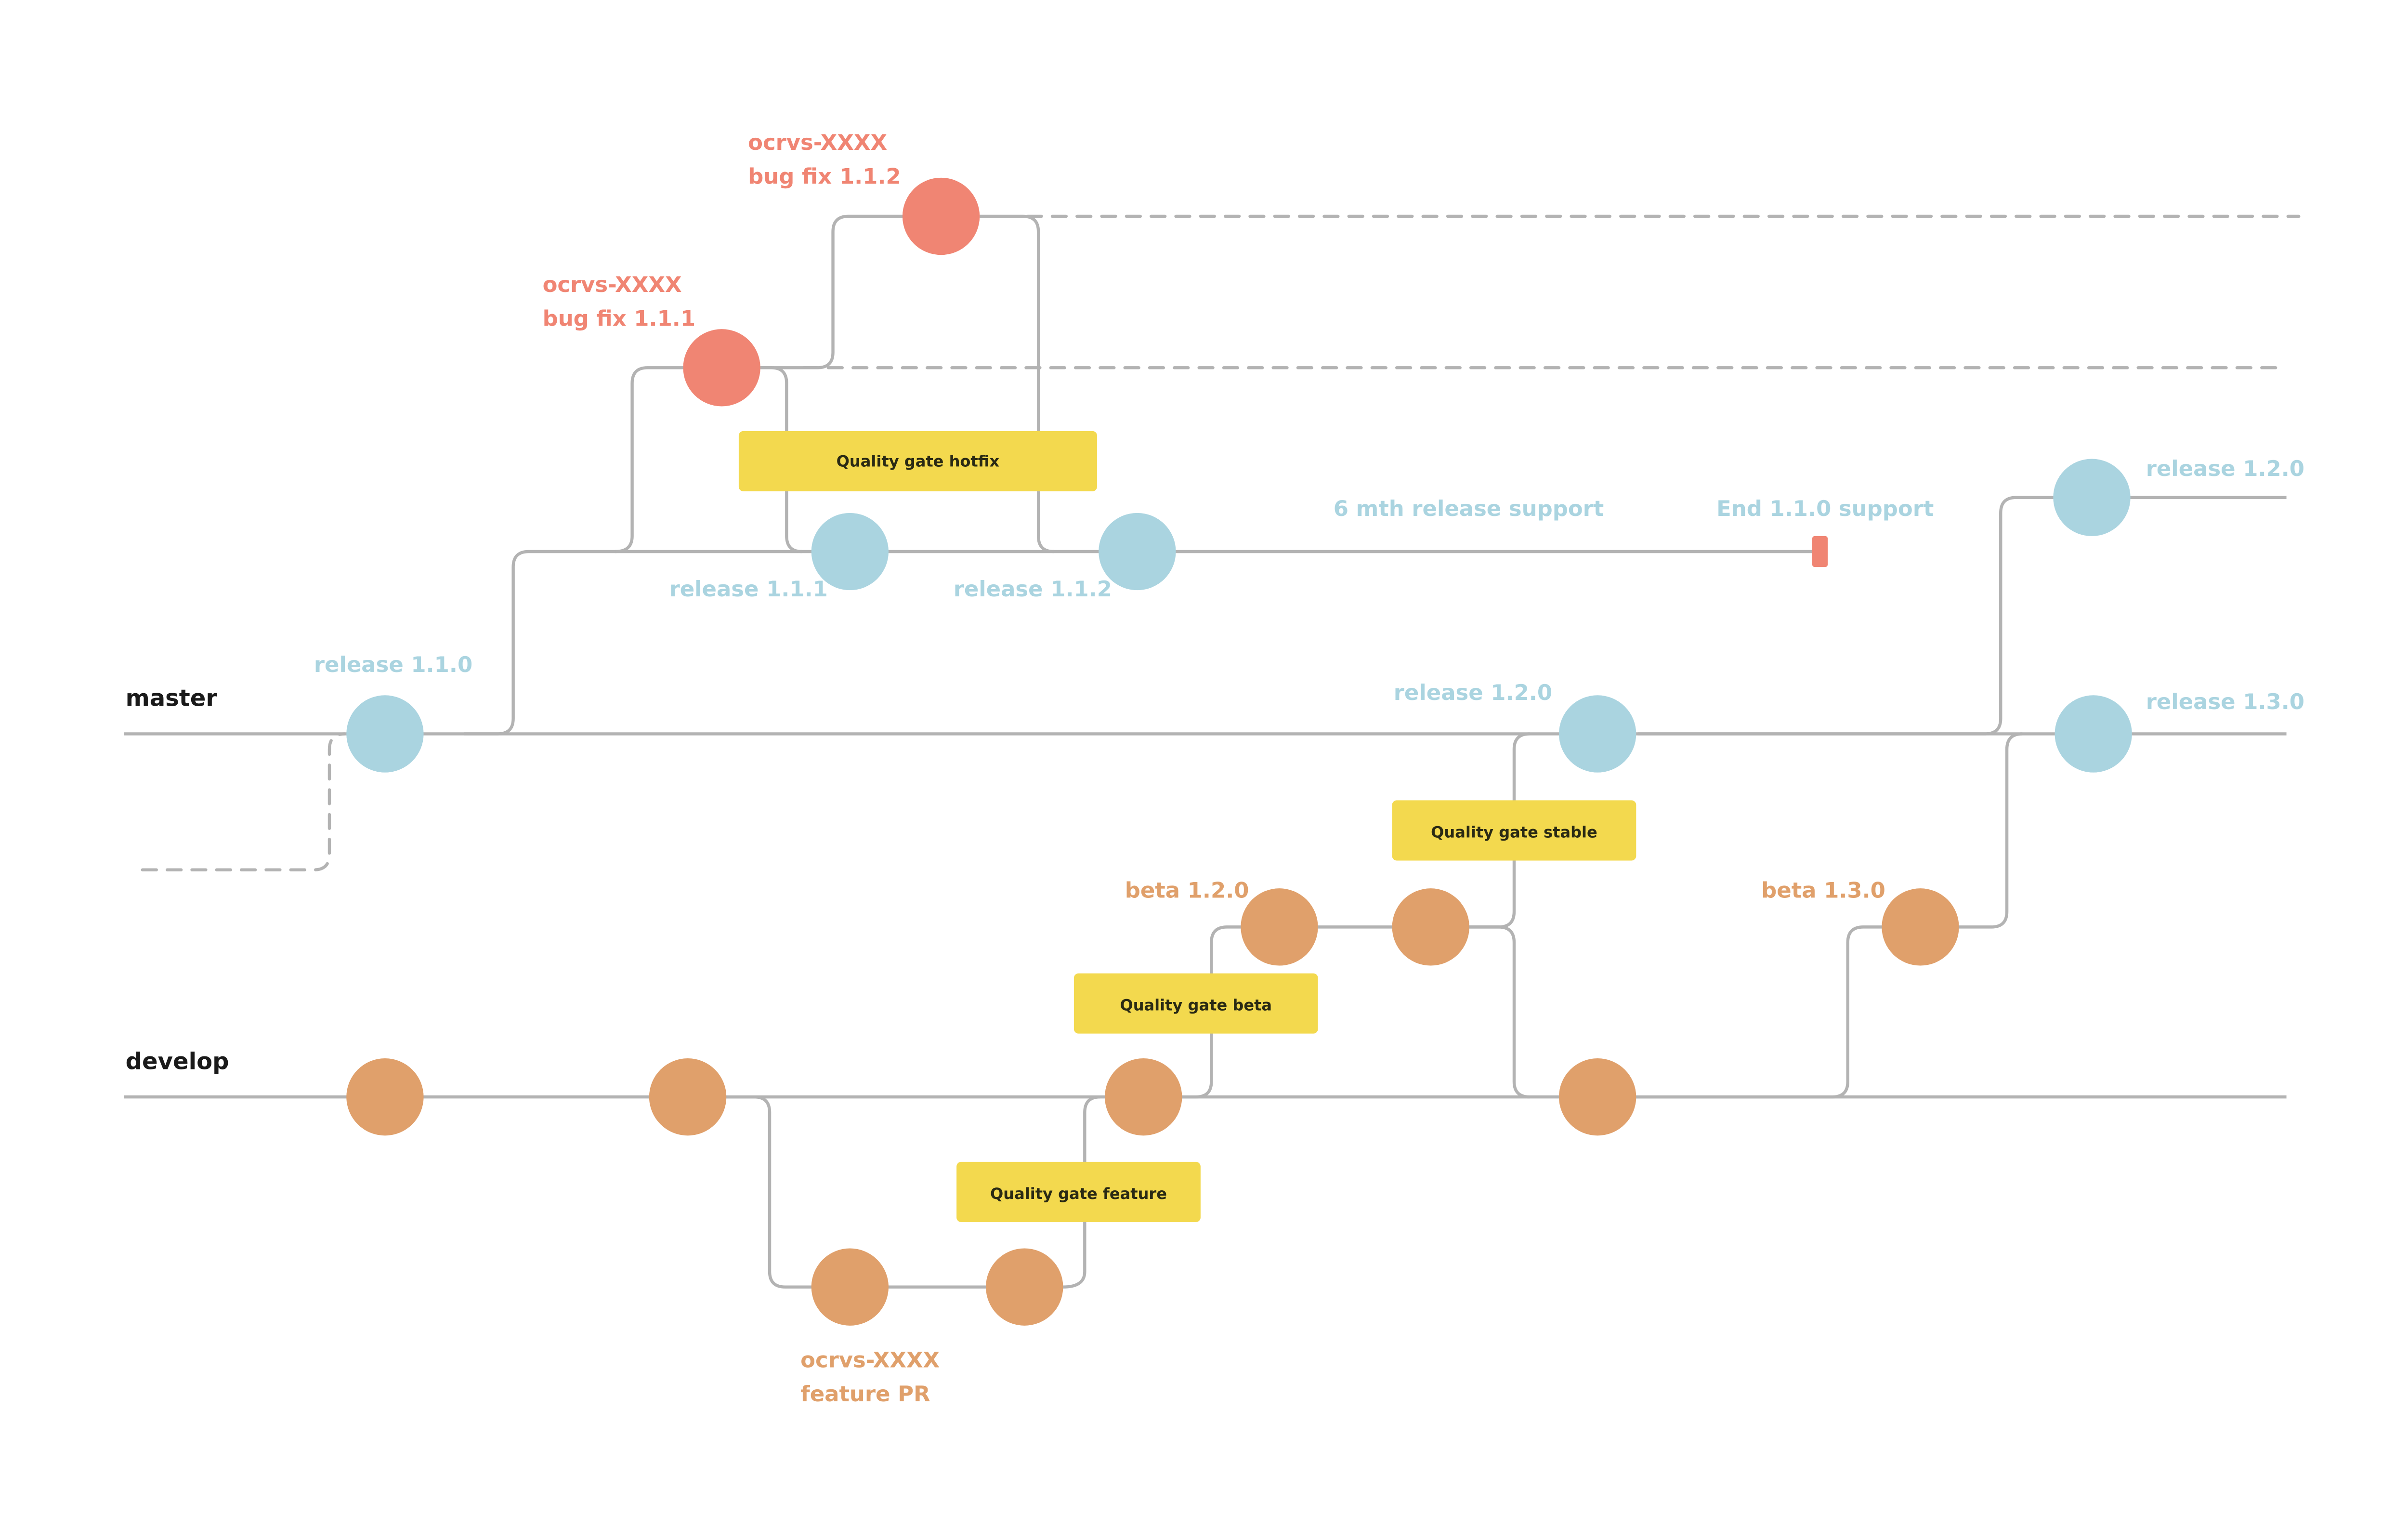 The height and width of the screenshot is (1528, 2408). What do you see at coordinates (612, 284) in the screenshot?
I see `hotfix-111-label: ocrvs-XXXX` at bounding box center [612, 284].